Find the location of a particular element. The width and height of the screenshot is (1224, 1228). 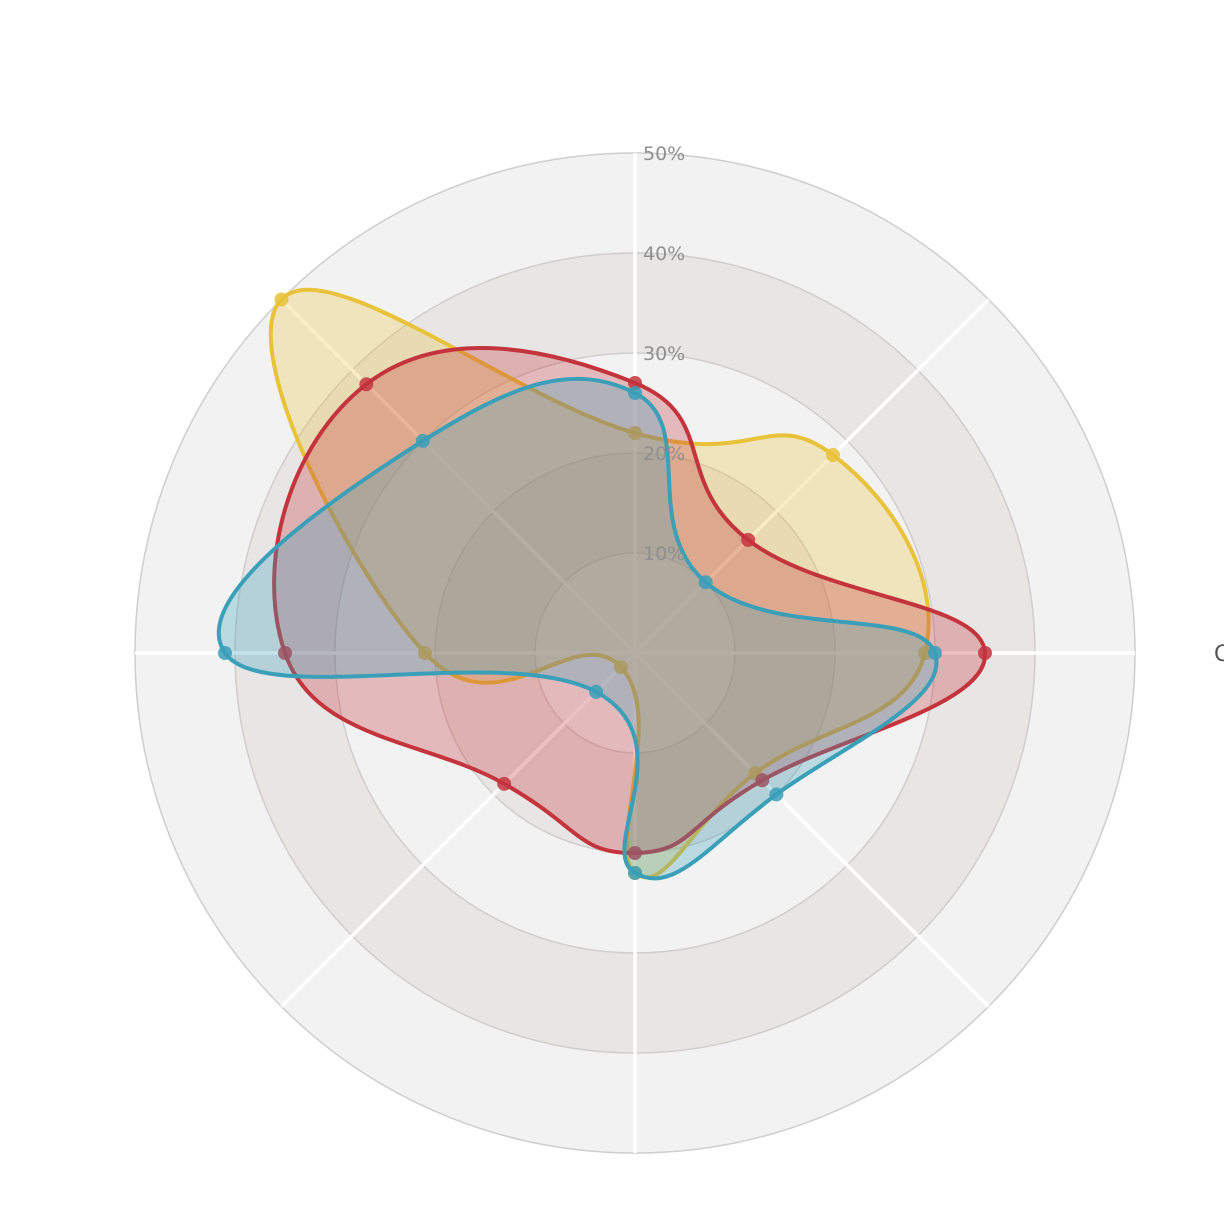

radial-tick-label: 20% is located at coordinates (664, 454).